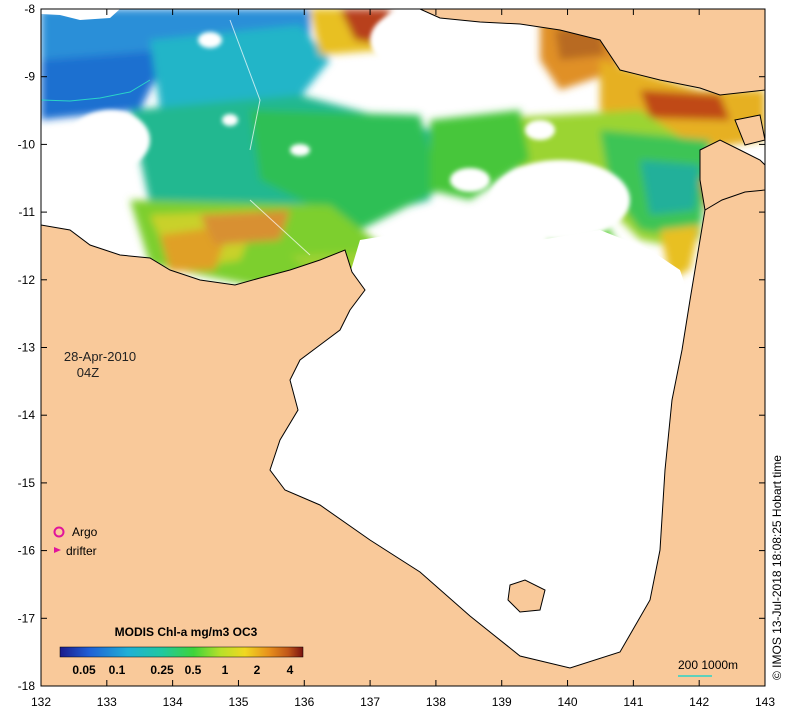 This screenshot has height=716, width=792. What do you see at coordinates (436, 702) in the screenshot?
I see `lon-tick-label: 138` at bounding box center [436, 702].